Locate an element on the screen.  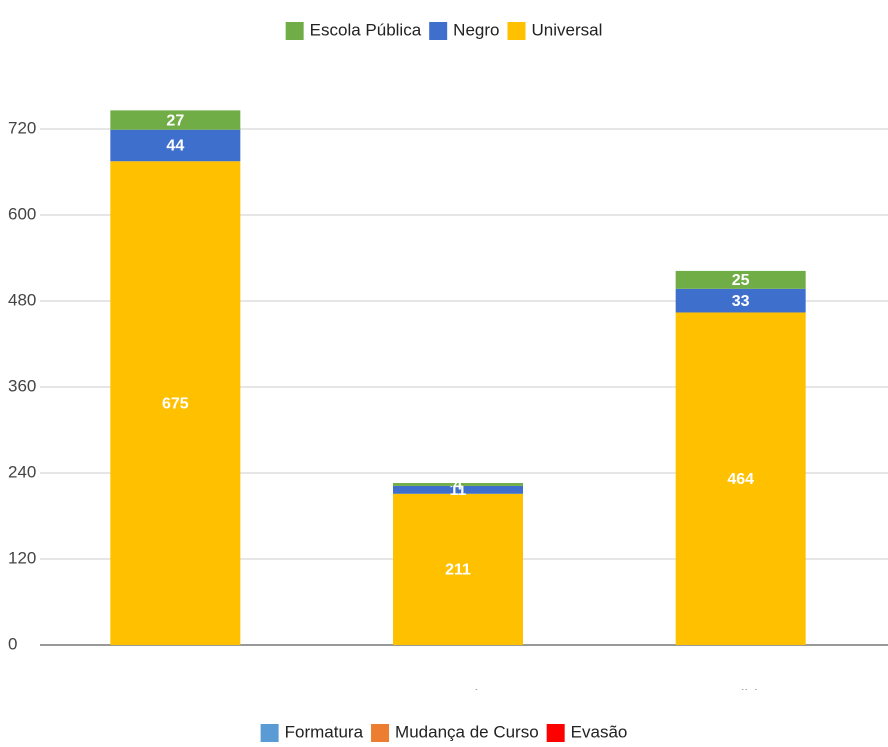
x-tick-label: Formados is located at coordinates (458, 695).